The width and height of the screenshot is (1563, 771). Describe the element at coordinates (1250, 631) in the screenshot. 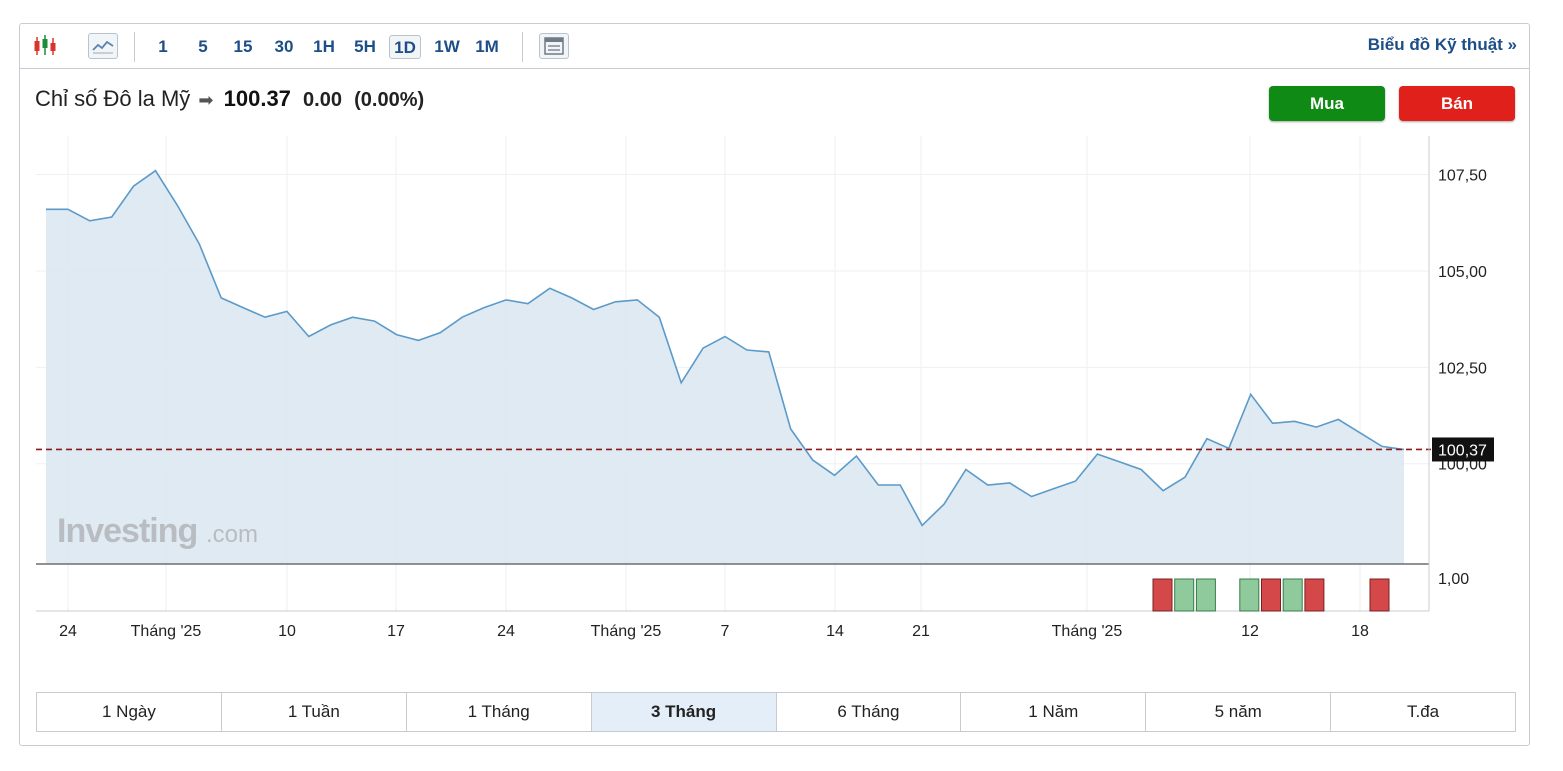

I see `x-tick-label: 12` at that location.